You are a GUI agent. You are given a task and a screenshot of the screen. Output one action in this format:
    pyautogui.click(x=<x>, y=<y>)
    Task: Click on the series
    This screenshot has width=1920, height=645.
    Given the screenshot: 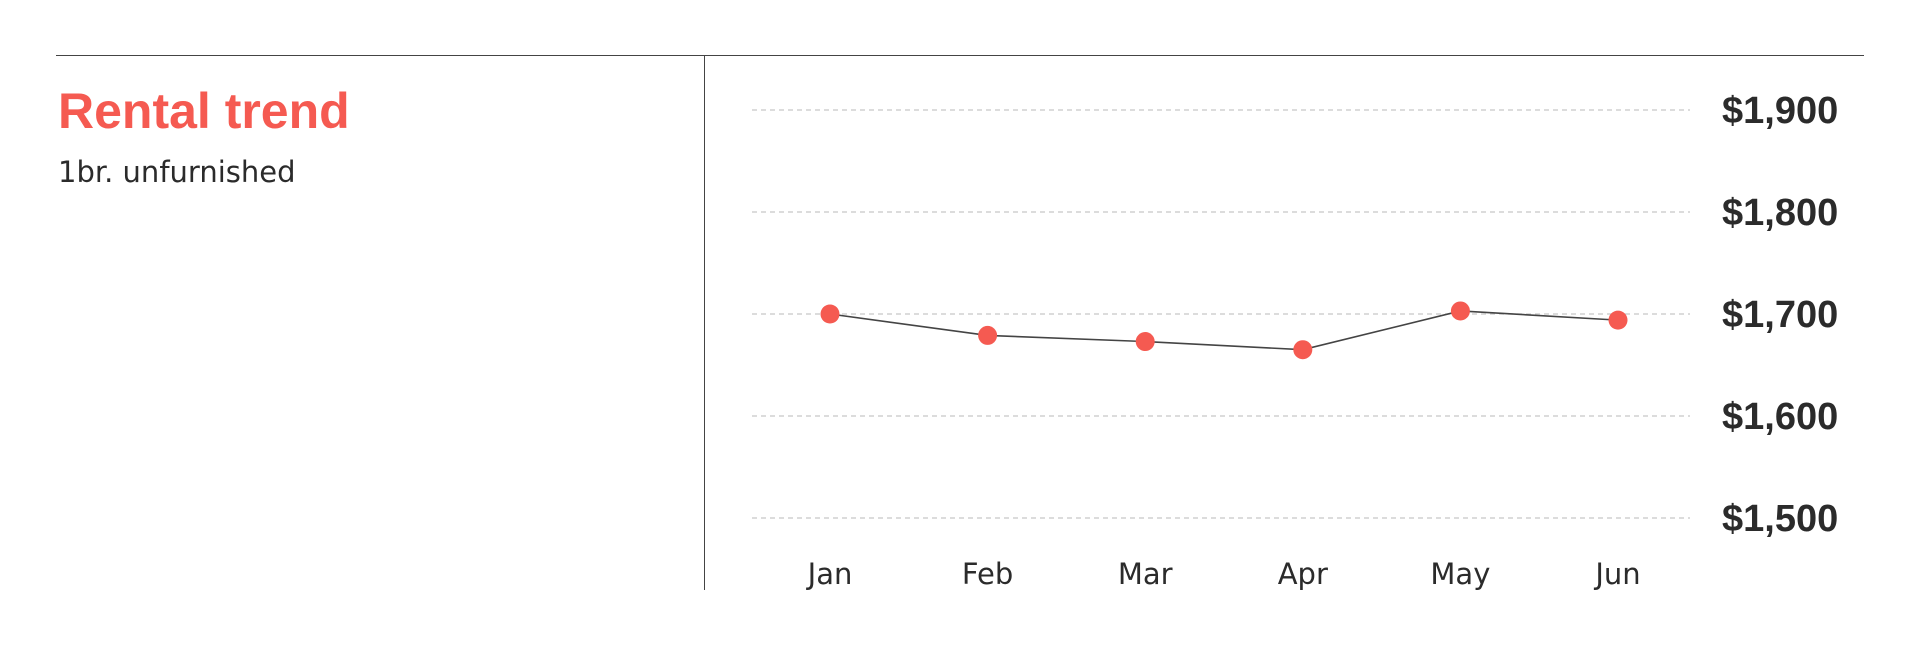 What is the action you would take?
    pyautogui.click(x=1224, y=330)
    